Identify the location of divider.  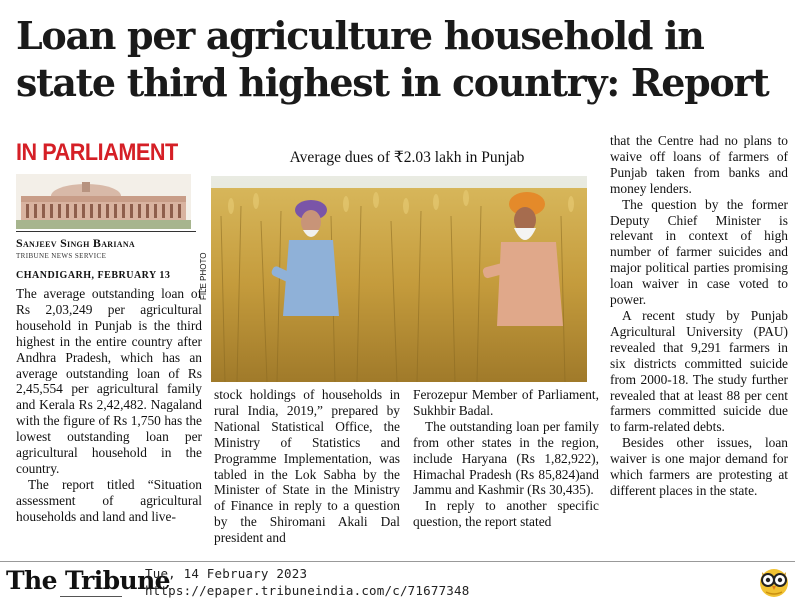
(106, 231).